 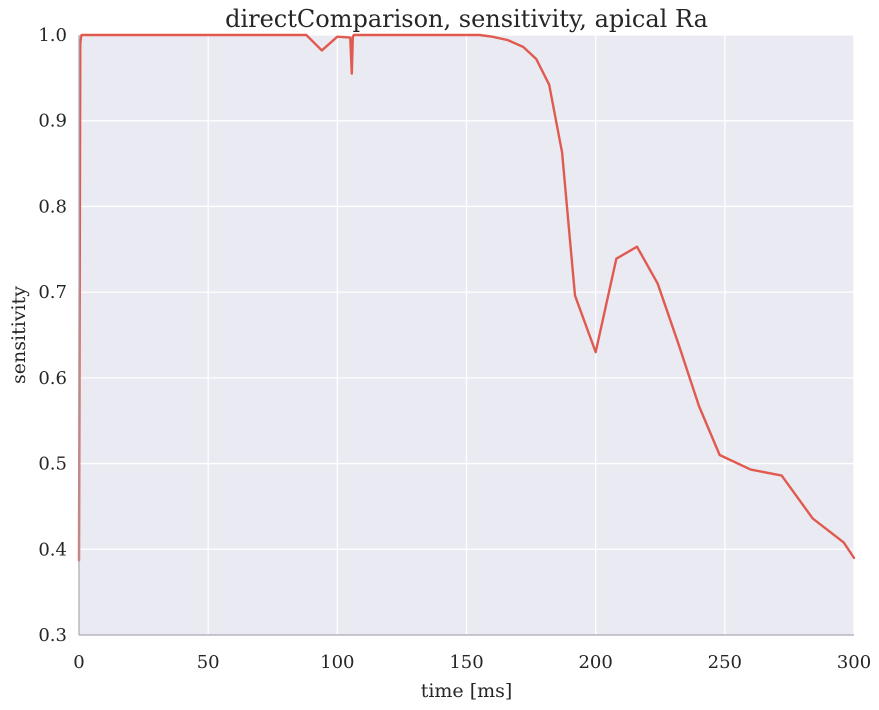 I want to click on y-tick-label: 0.3, so click(x=52, y=635).